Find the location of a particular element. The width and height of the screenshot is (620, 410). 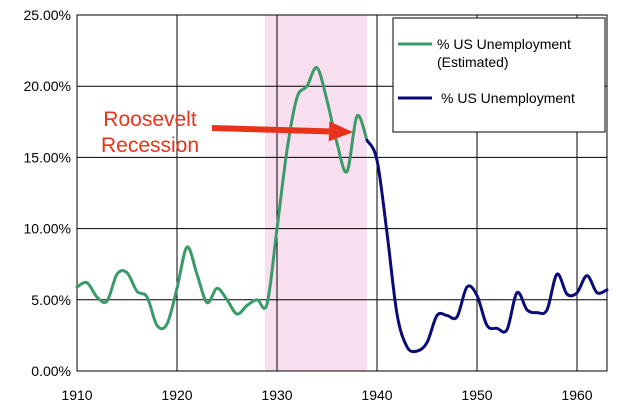

x-tick-label: 1950 is located at coordinates (476, 395).